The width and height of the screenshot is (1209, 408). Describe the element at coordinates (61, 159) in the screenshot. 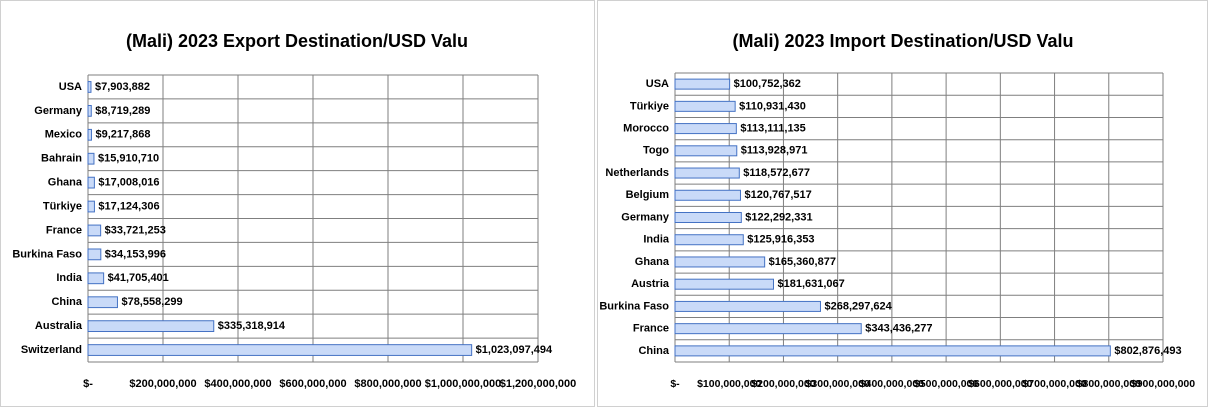

I see `y-tick-label: Bahrain` at that location.